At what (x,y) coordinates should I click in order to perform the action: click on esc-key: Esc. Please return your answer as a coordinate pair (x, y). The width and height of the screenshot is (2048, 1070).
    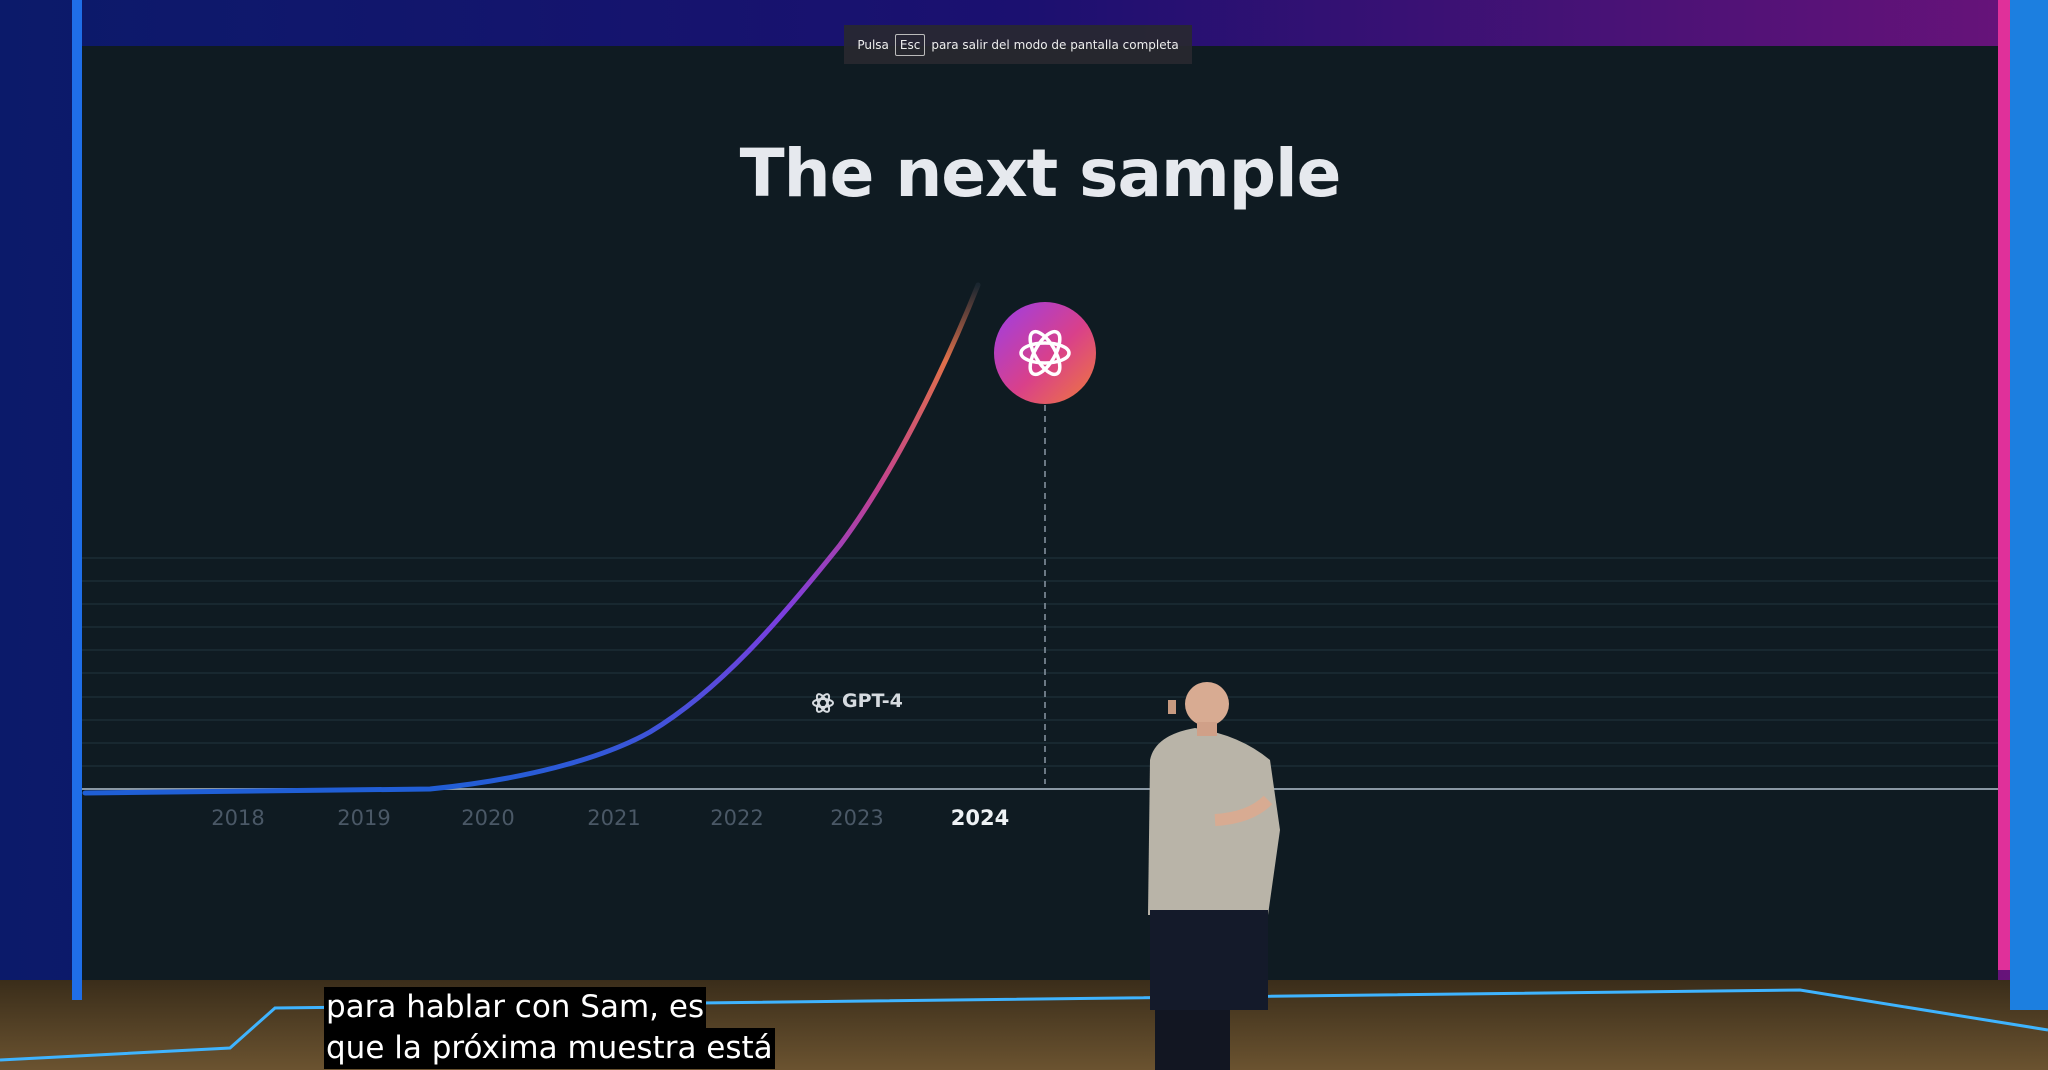
    Looking at the image, I should click on (910, 44).